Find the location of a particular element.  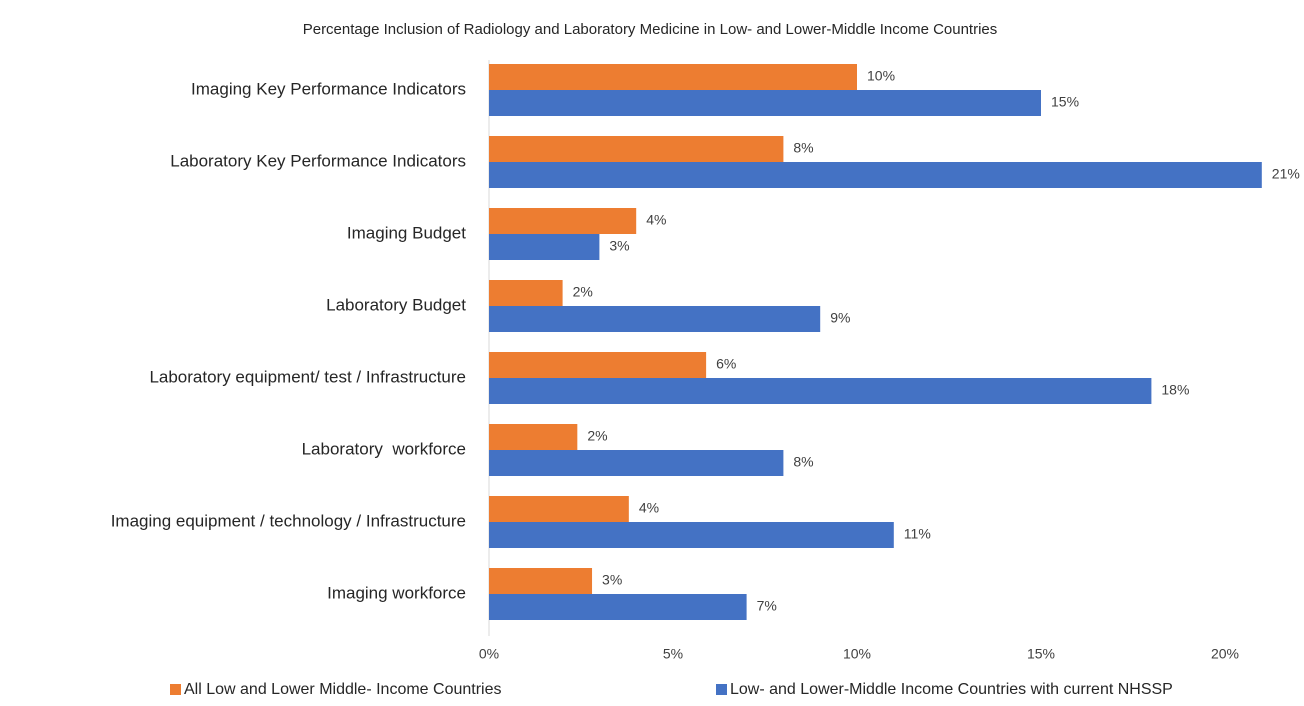

category-label: Laboratory Budget is located at coordinates (396, 304).